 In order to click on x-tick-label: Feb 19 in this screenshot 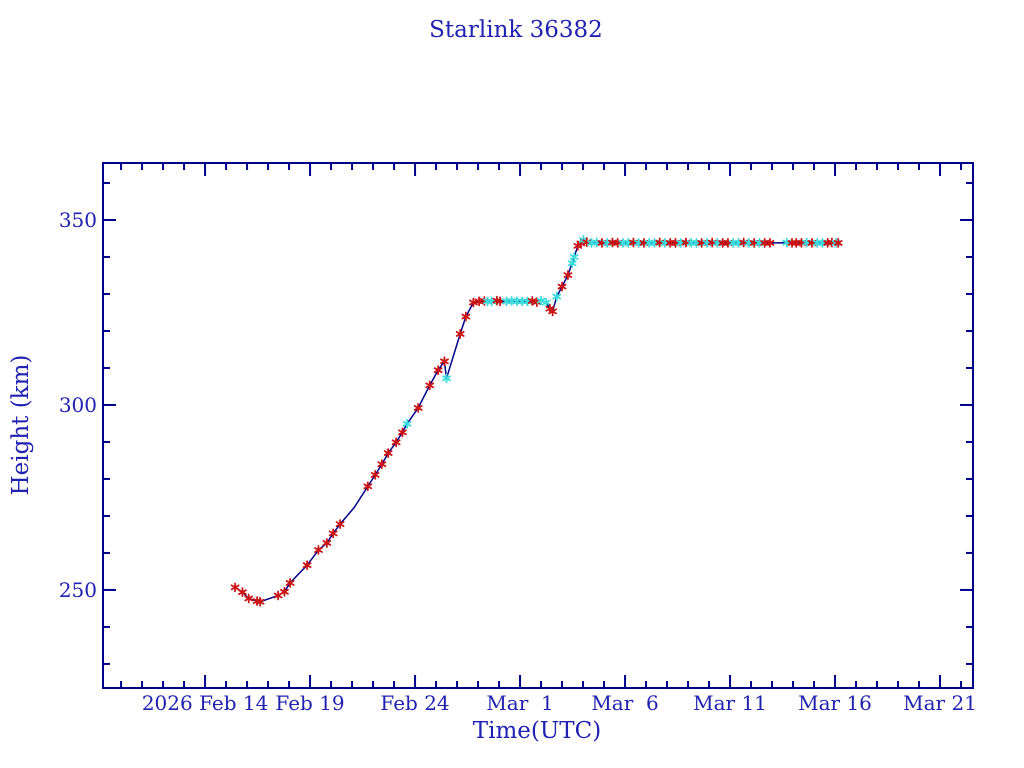, I will do `click(309, 703)`.